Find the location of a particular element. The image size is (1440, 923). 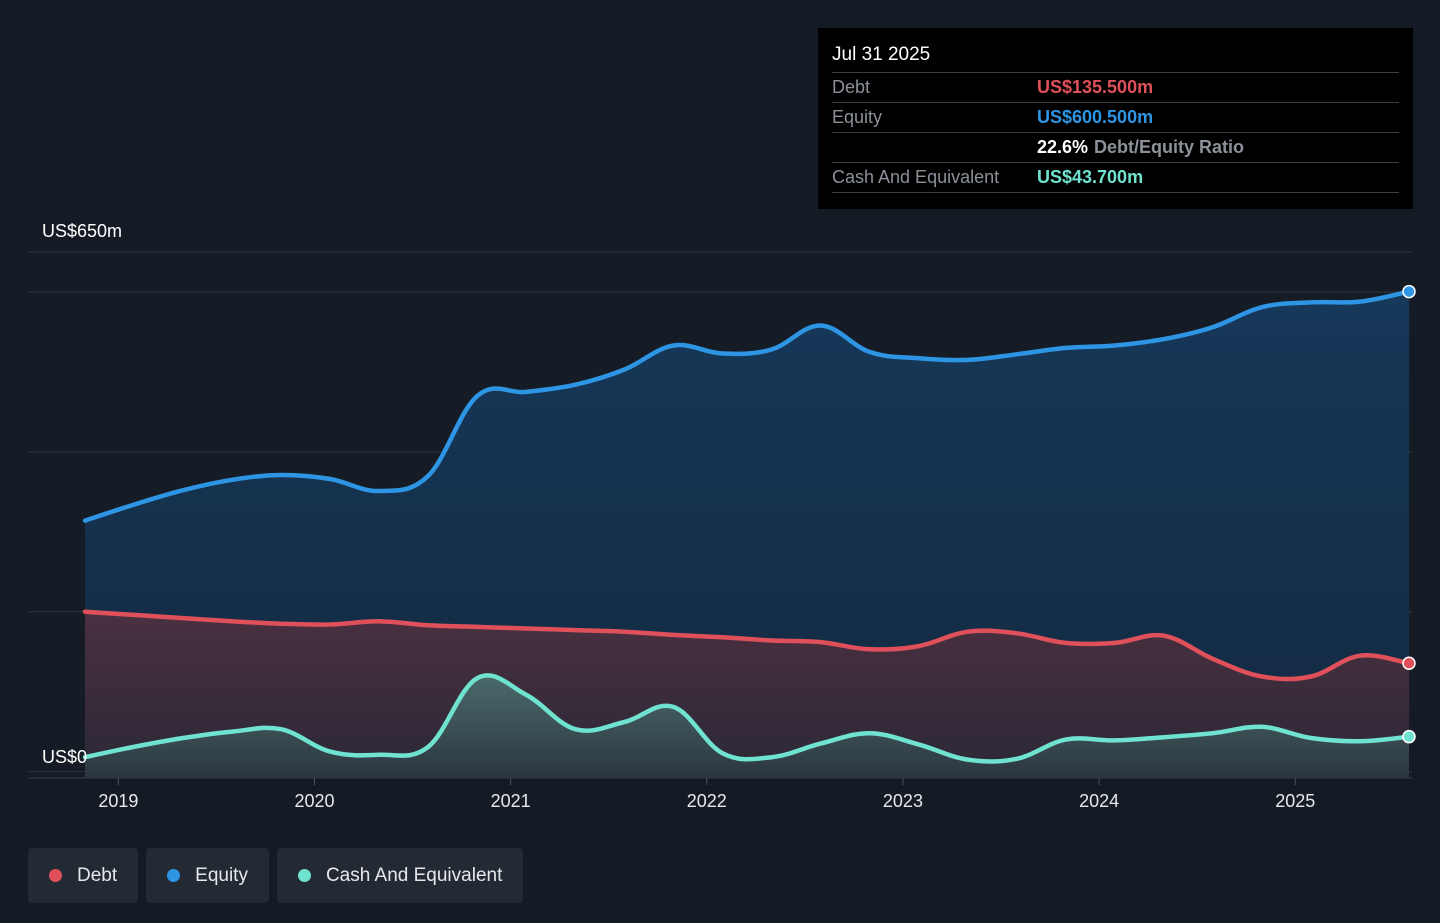

equity-dot-icon is located at coordinates (174, 875).